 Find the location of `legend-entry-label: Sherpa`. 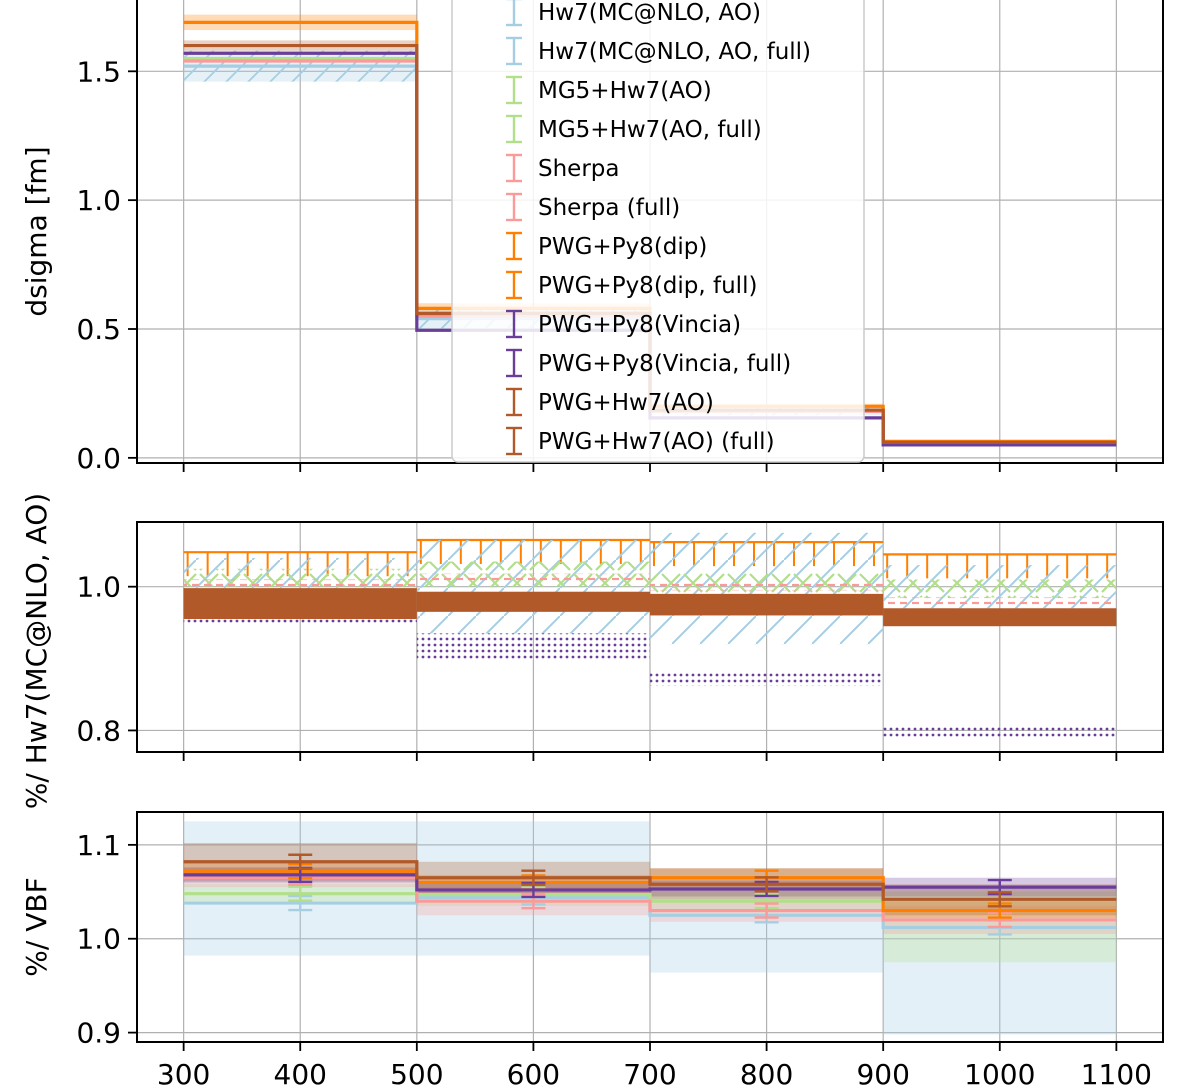

legend-entry-label: Sherpa is located at coordinates (578, 169).